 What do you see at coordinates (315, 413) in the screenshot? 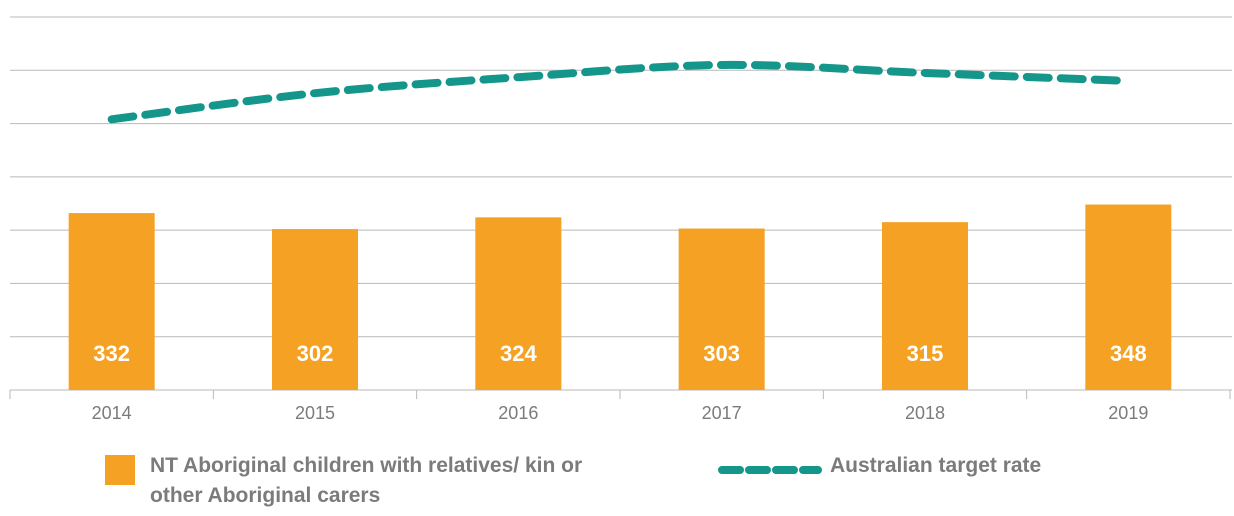
I see `x-tick-label: 2015` at bounding box center [315, 413].